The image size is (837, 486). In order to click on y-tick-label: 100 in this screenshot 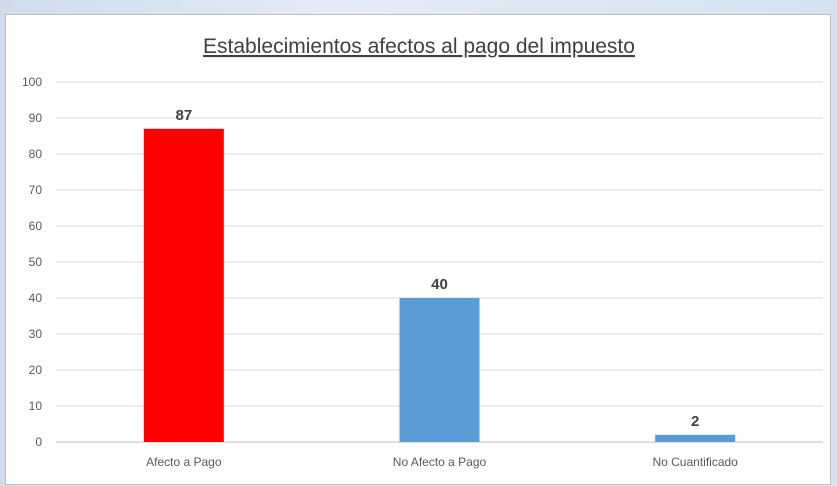, I will do `click(32, 82)`.